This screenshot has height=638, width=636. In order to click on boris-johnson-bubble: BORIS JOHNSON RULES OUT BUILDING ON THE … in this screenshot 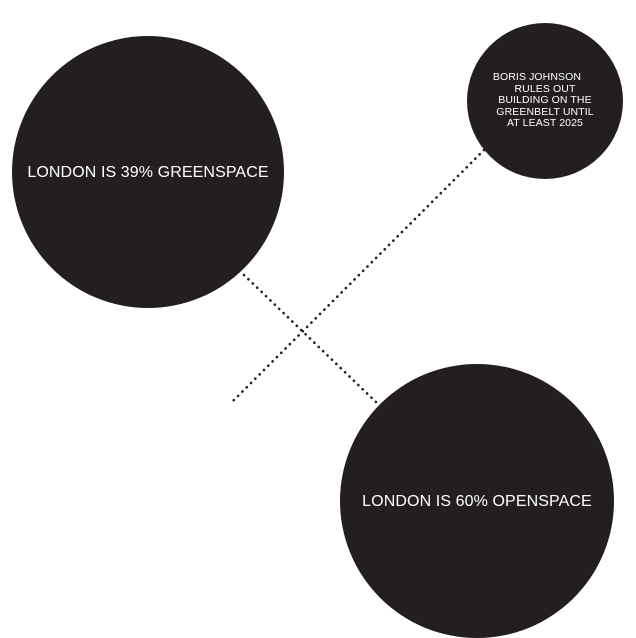, I will do `click(545, 101)`.